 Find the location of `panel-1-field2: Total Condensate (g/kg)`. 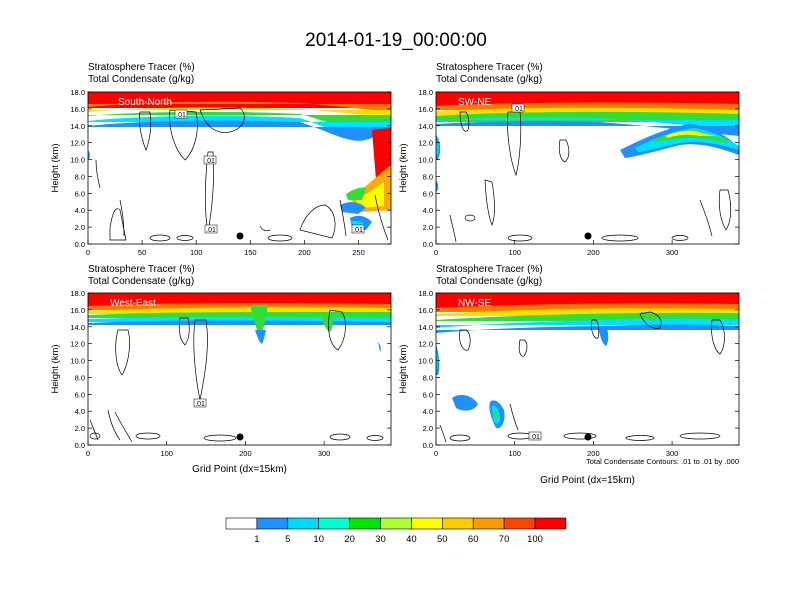

panel-1-field2: Total Condensate (g/kg) is located at coordinates (141, 79).